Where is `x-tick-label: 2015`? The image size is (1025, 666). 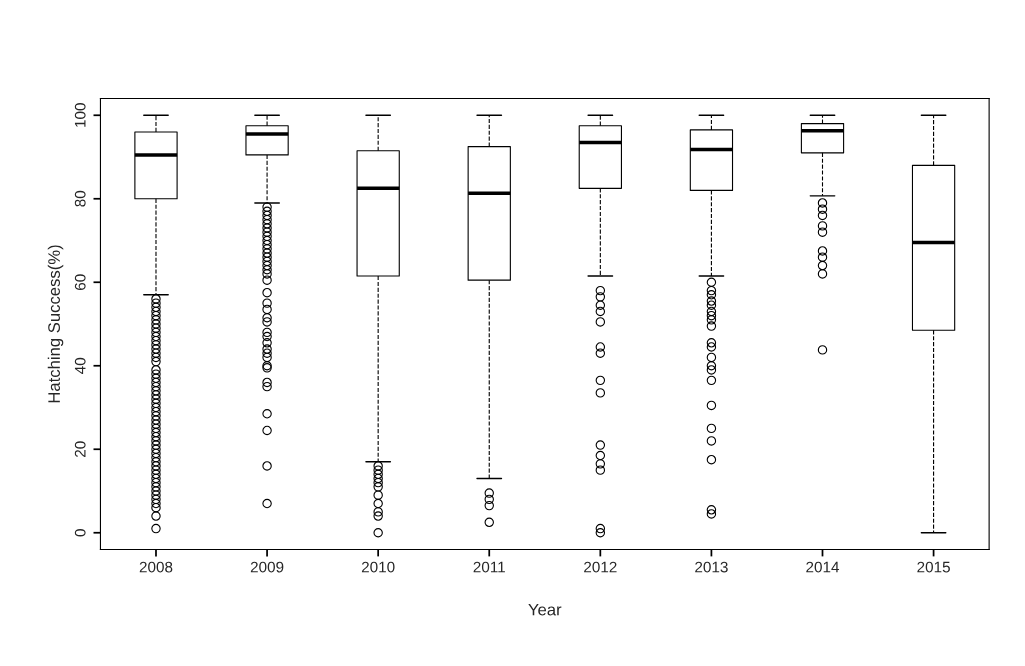 x-tick-label: 2015 is located at coordinates (933, 567).